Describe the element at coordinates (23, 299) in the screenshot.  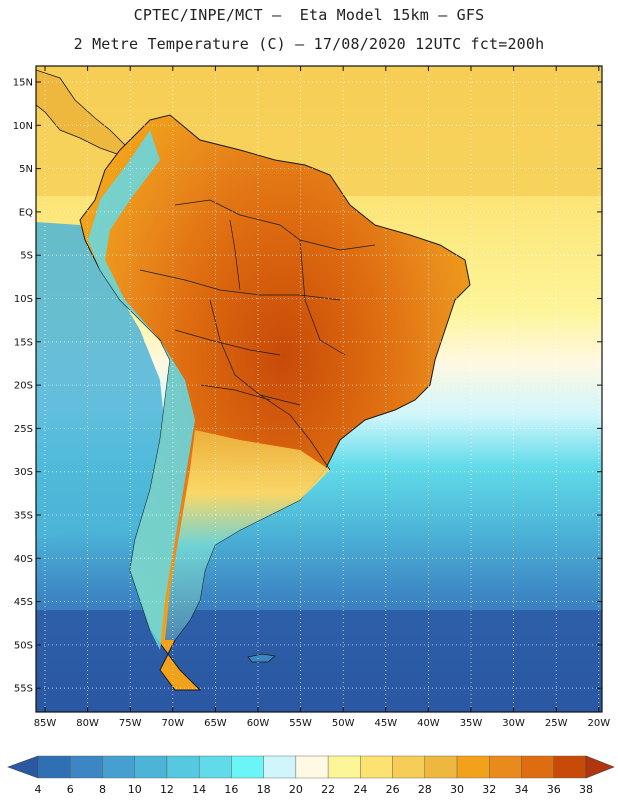
I see `lat-label: 10S` at that location.